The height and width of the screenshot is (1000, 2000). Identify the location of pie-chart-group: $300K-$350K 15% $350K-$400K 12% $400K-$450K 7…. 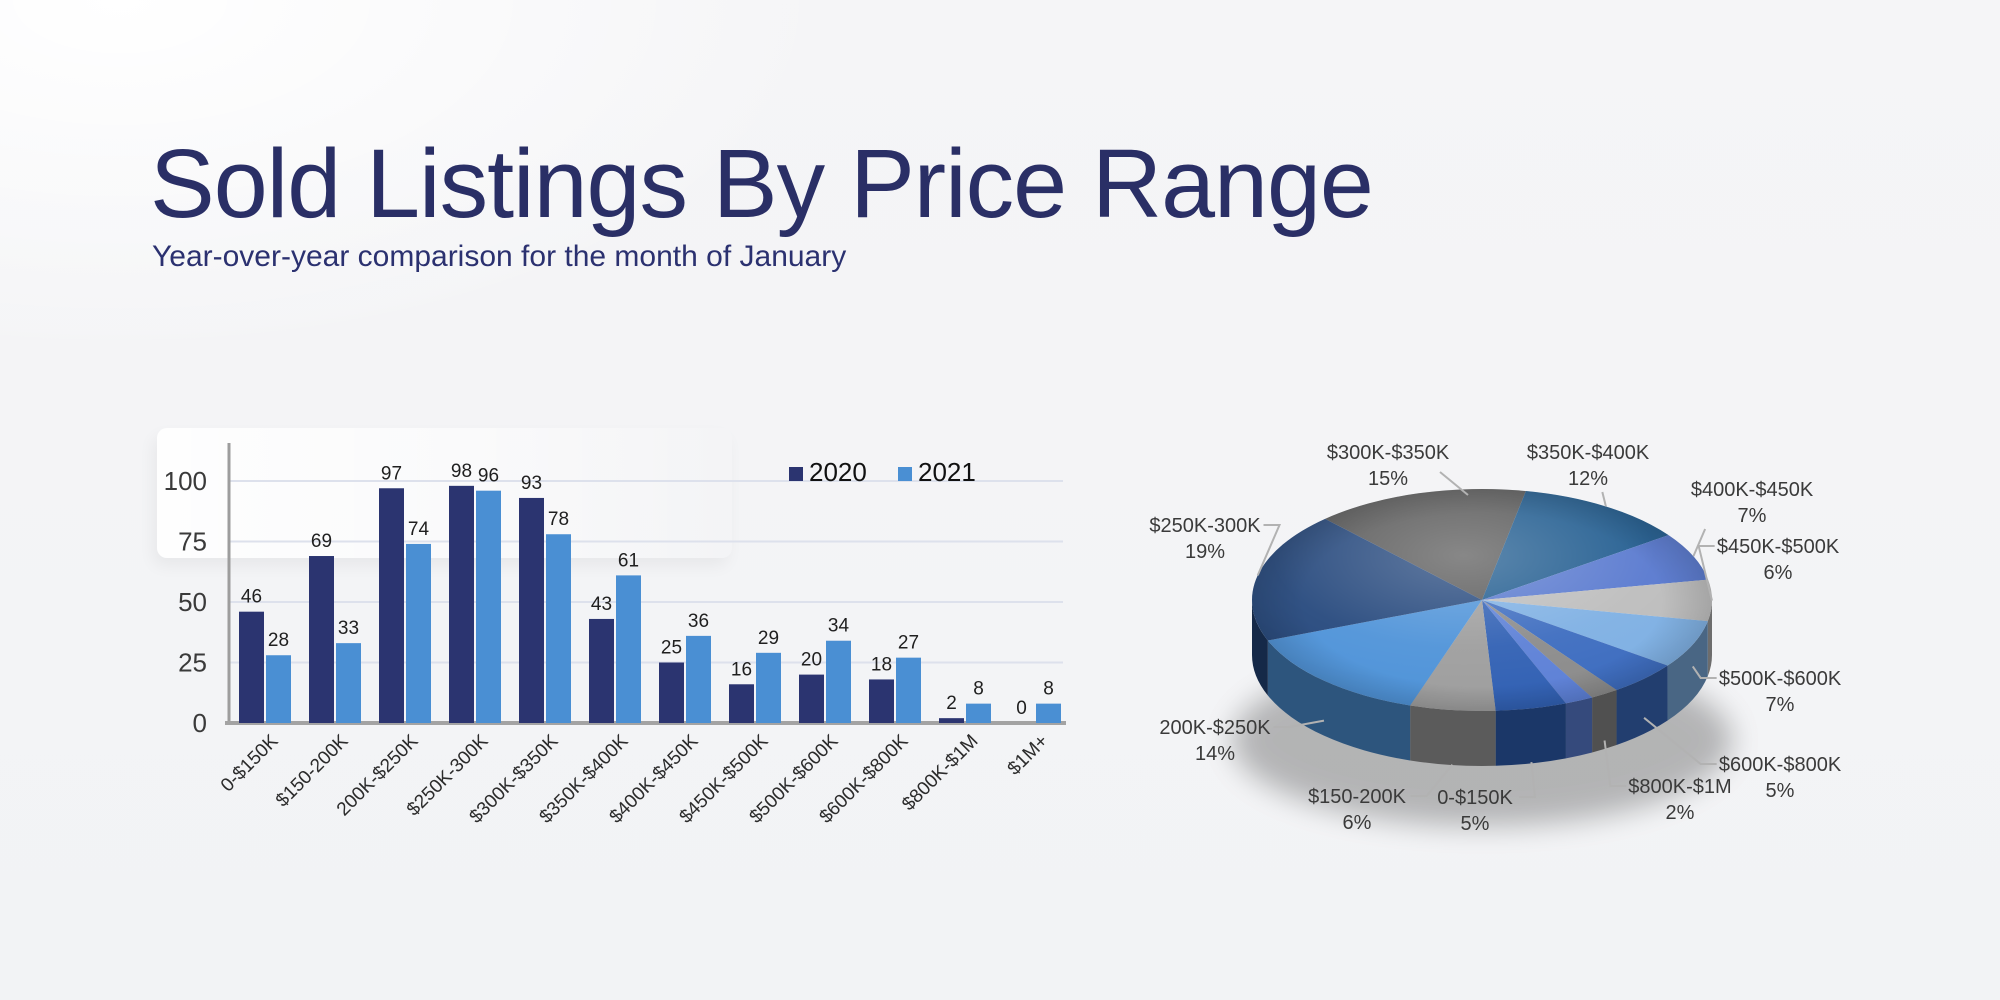
(1495, 638).